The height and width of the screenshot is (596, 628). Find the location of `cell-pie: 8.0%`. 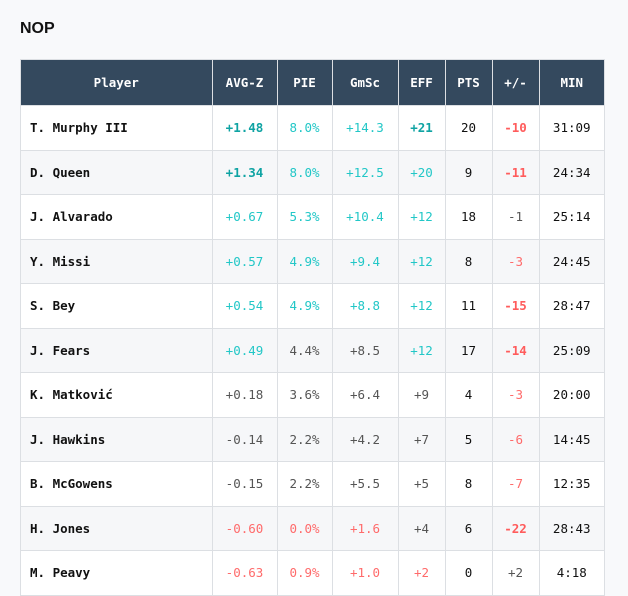

cell-pie: 8.0% is located at coordinates (305, 172).